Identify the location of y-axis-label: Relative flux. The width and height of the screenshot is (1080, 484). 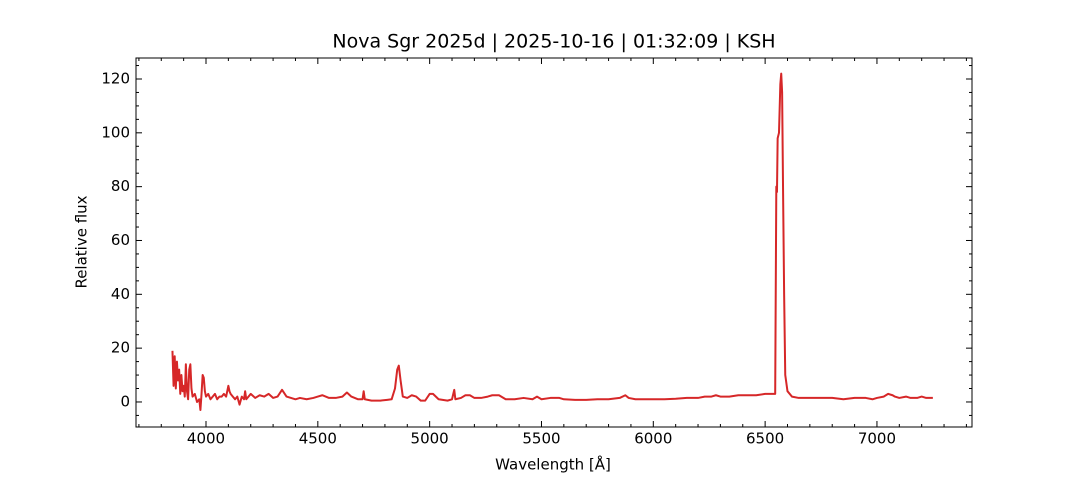
(82, 241).